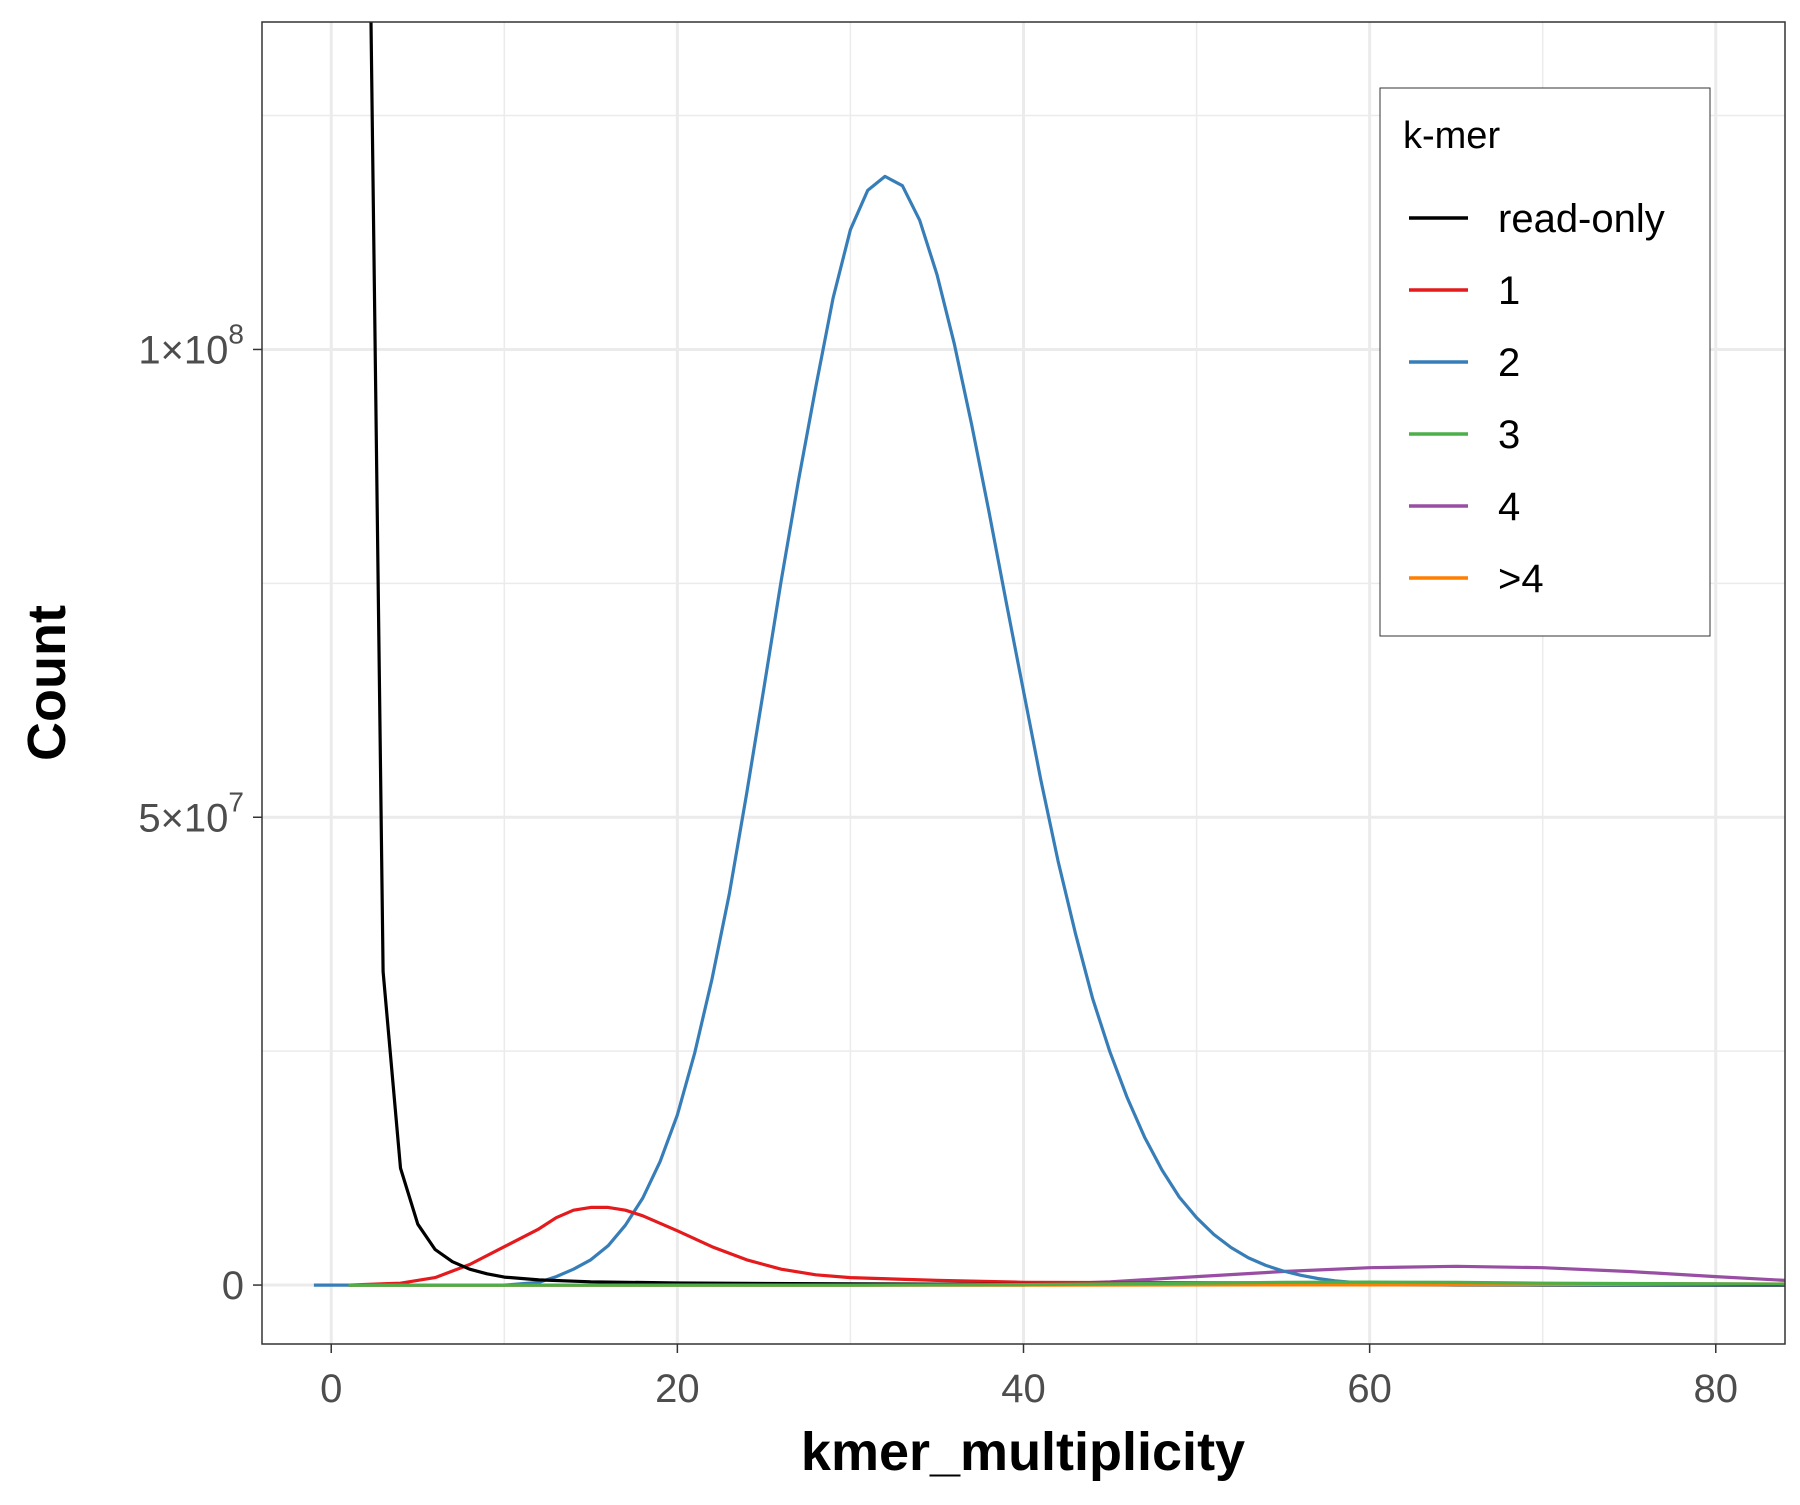 The height and width of the screenshot is (1505, 1800). Describe the element at coordinates (191, 813) in the screenshot. I see `y-tick-label: 5×10⁷` at that location.